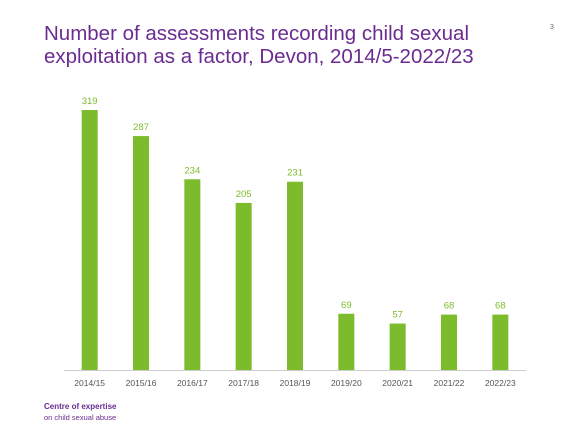  What do you see at coordinates (346, 383) in the screenshot?
I see `x-tick-label: 2019/20` at bounding box center [346, 383].